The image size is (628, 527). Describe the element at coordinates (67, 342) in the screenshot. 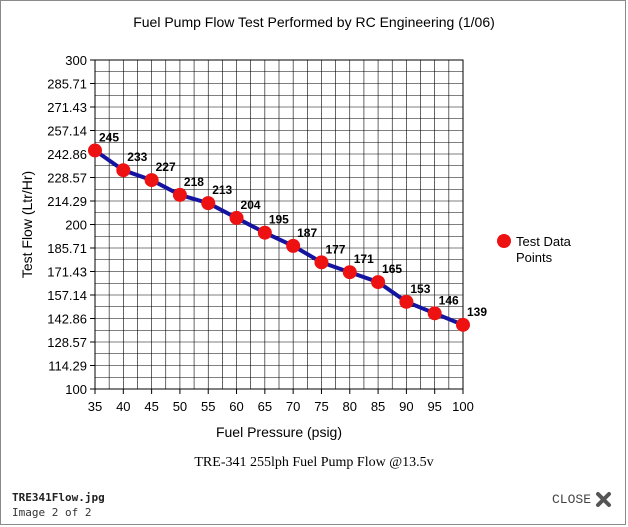

I see `y-tick-label: 128.57` at that location.